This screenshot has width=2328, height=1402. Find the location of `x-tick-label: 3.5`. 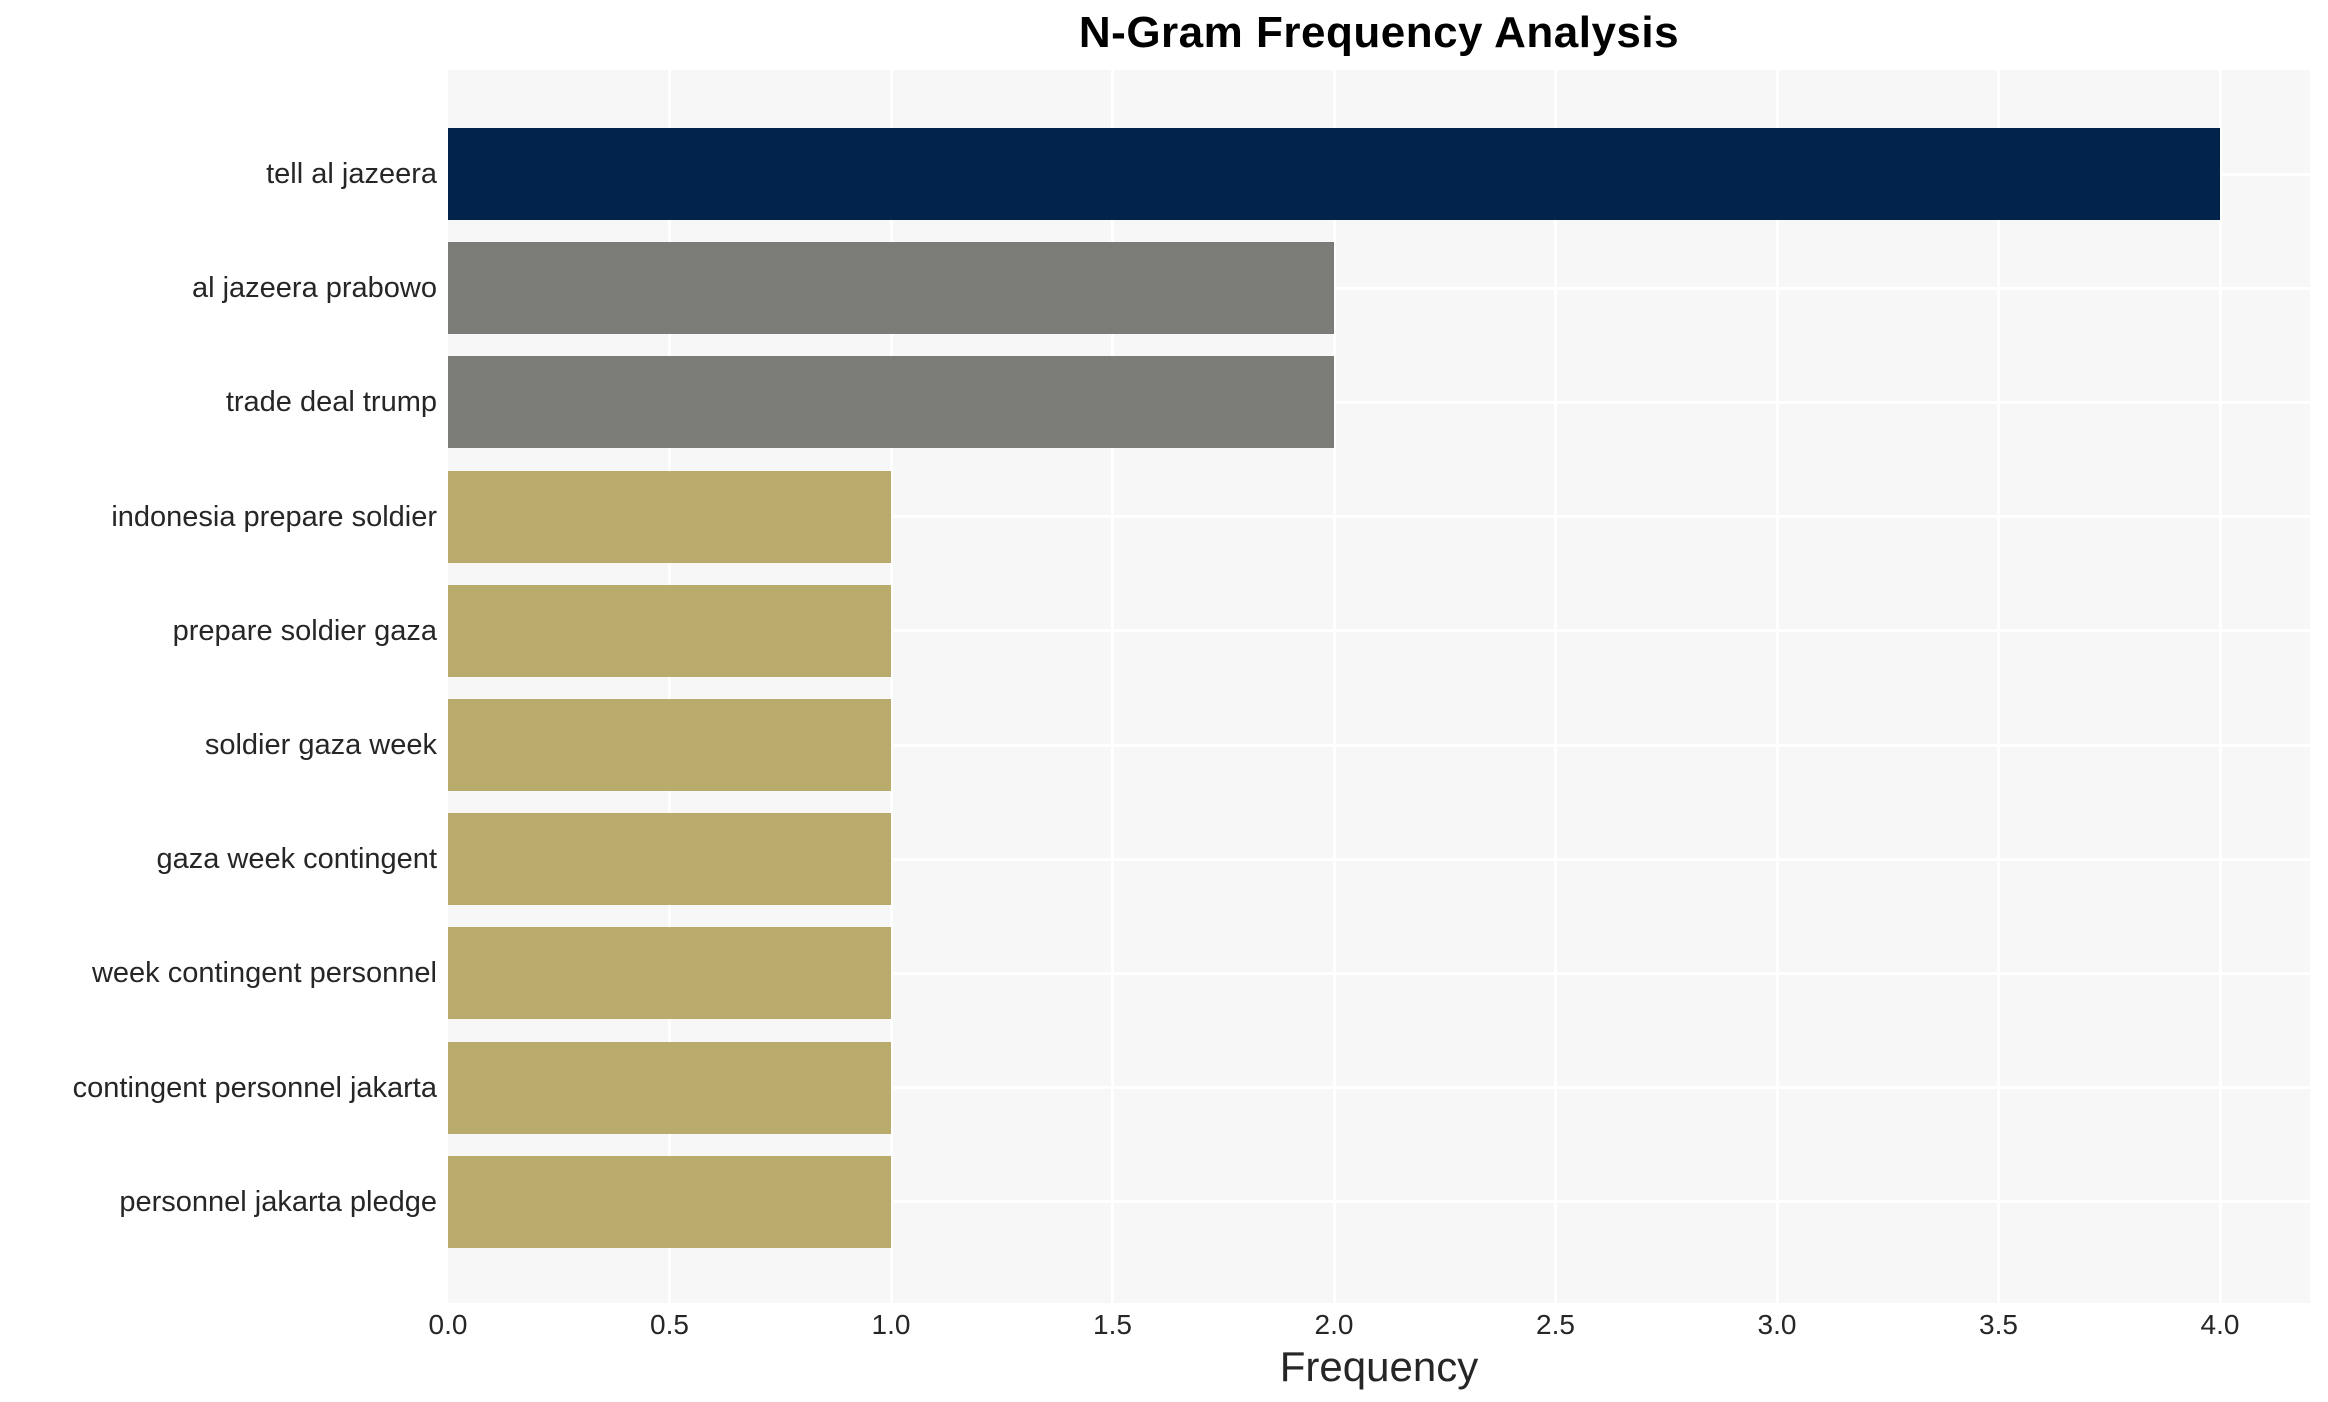

x-tick-label: 3.5 is located at coordinates (1998, 1324).